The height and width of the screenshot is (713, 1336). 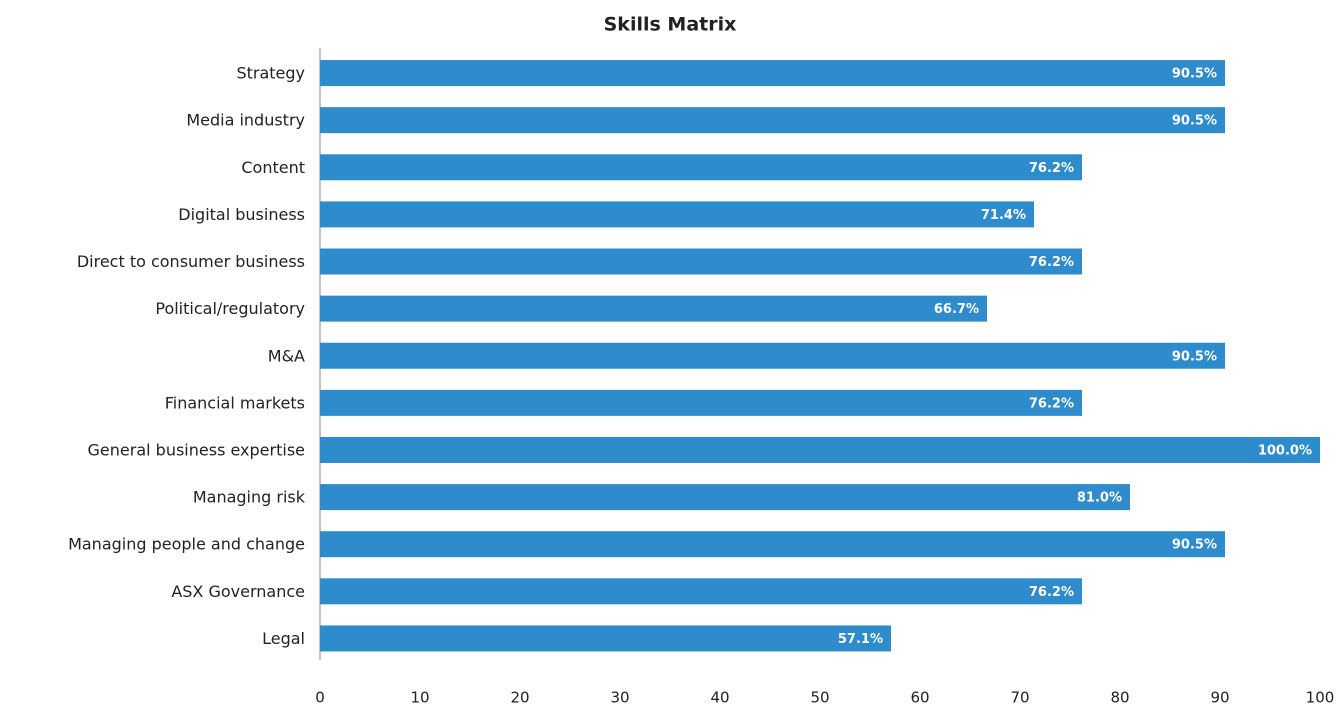 I want to click on y-tick-label: Content, so click(x=273, y=167).